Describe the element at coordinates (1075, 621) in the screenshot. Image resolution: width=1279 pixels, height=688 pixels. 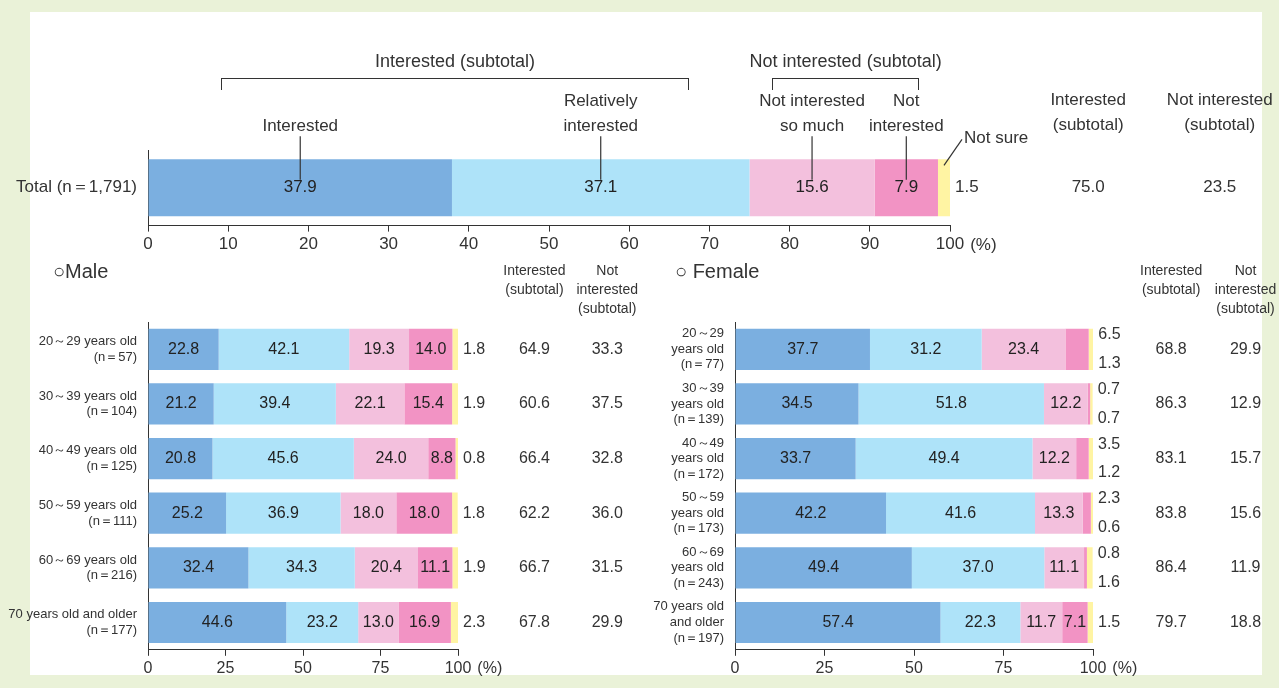
I see `data-label: 7.1` at that location.